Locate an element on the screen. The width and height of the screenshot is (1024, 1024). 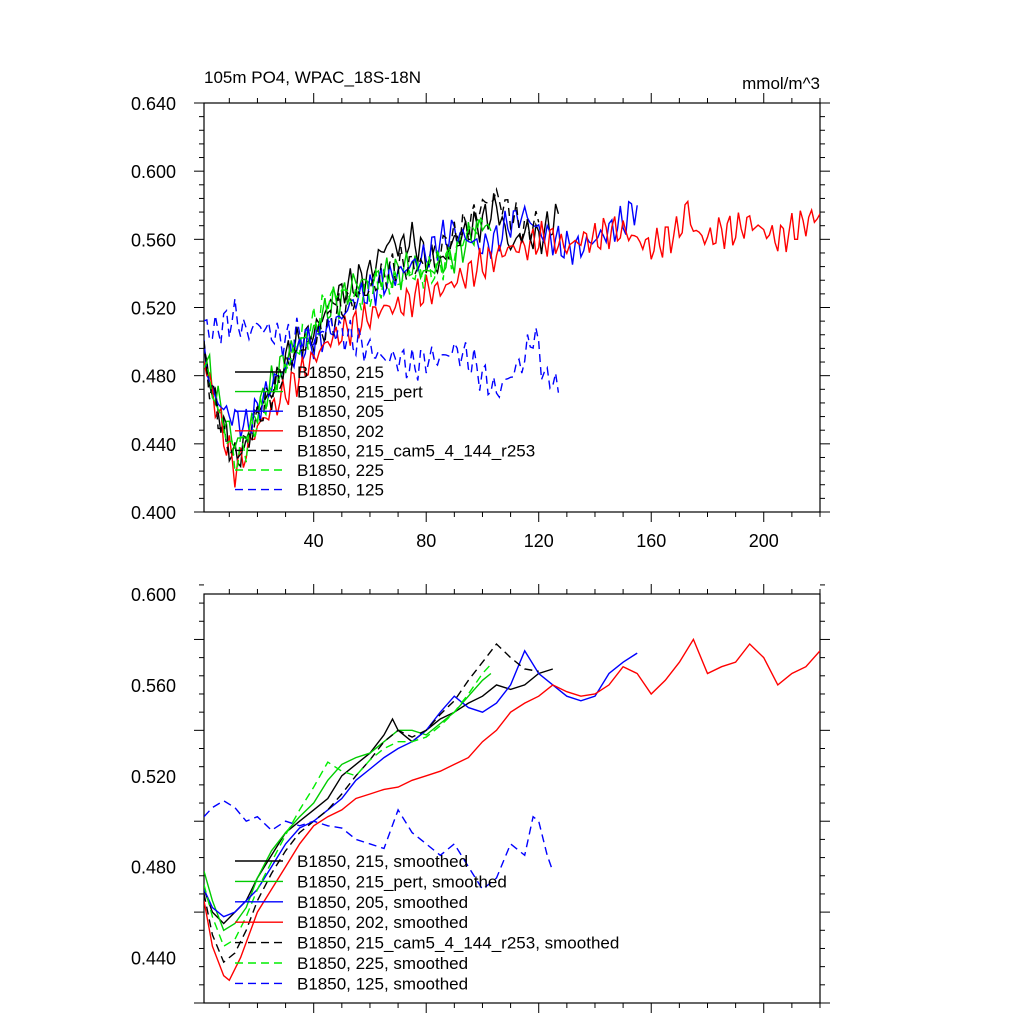
x-tick-label: 160 is located at coordinates (651, 541).